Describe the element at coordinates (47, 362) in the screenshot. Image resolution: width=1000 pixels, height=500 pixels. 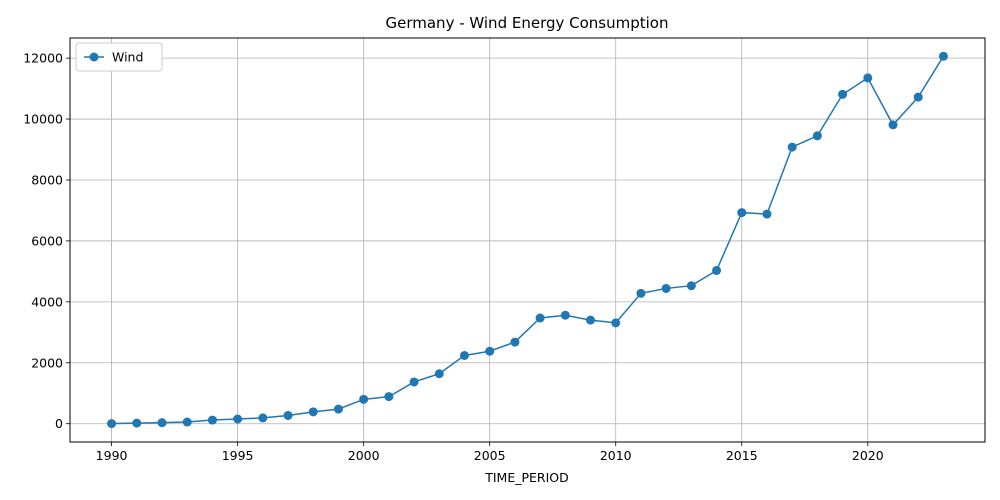
I see `y-tick-label: 2000` at that location.